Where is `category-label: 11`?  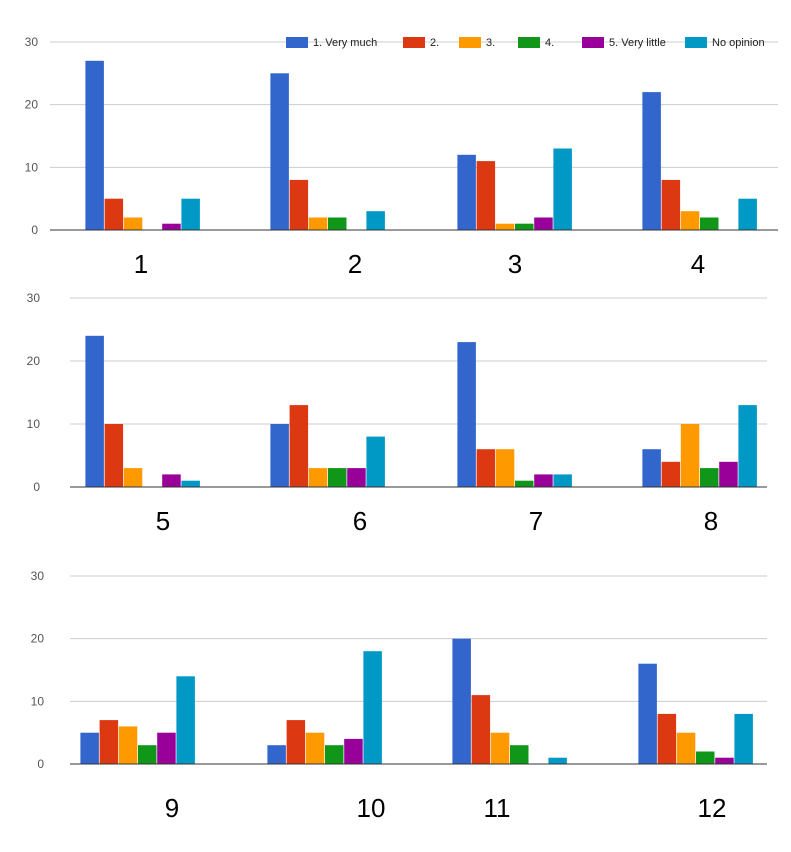 category-label: 11 is located at coordinates (497, 808).